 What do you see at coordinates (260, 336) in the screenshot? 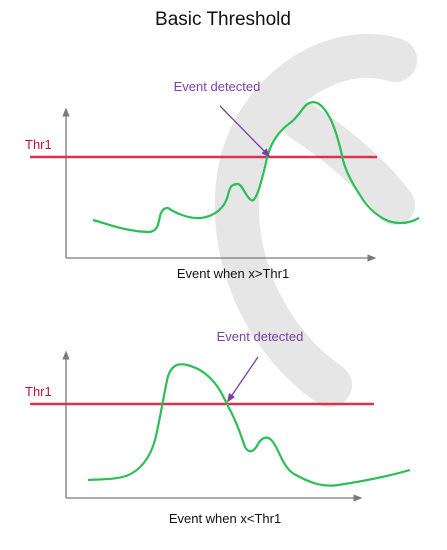
I see `panel-2-annotation-label: Event detected` at bounding box center [260, 336].